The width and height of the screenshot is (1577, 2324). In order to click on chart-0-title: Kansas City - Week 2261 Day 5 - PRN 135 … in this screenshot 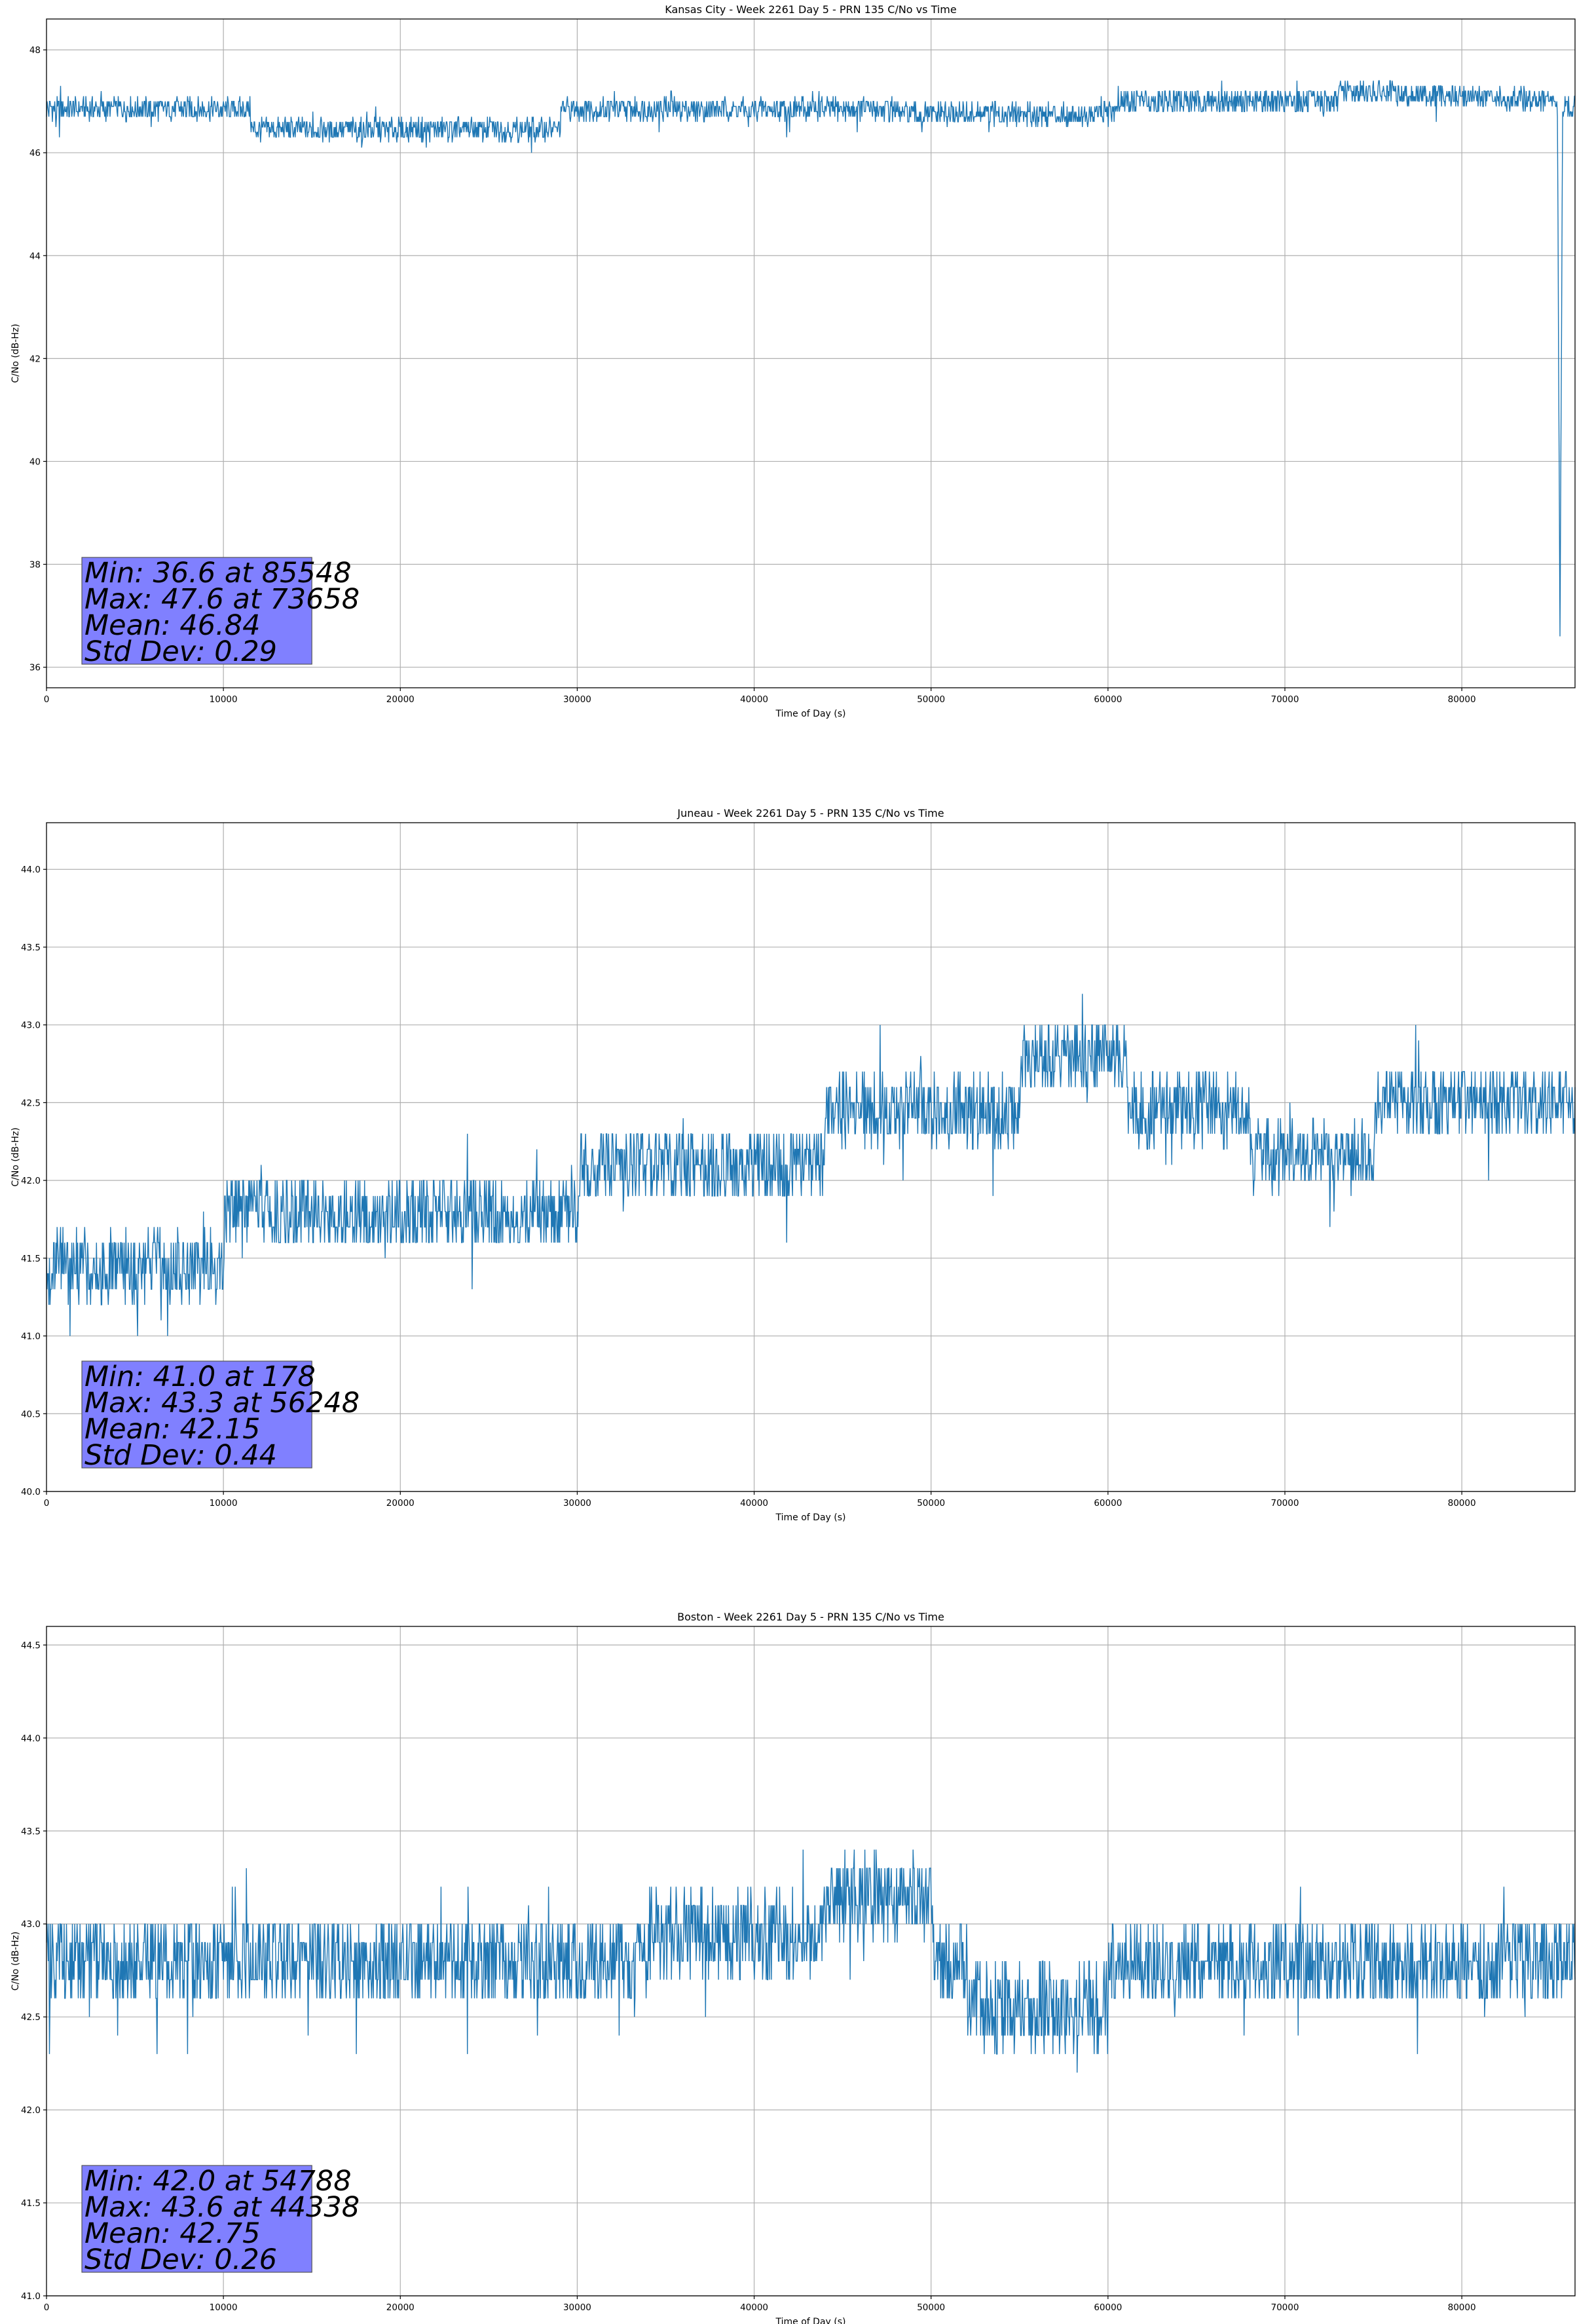, I will do `click(810, 9)`.